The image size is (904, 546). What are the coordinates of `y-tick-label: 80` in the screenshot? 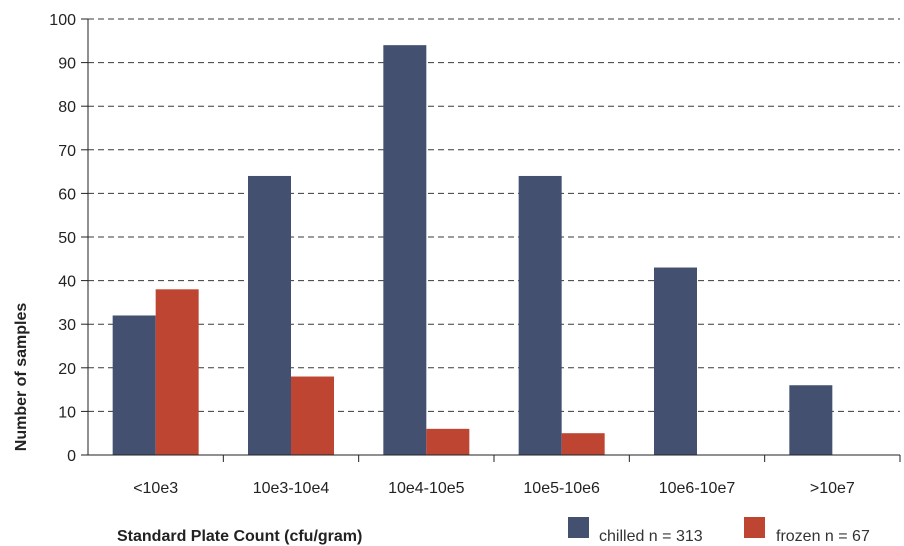 It's located at (67, 107).